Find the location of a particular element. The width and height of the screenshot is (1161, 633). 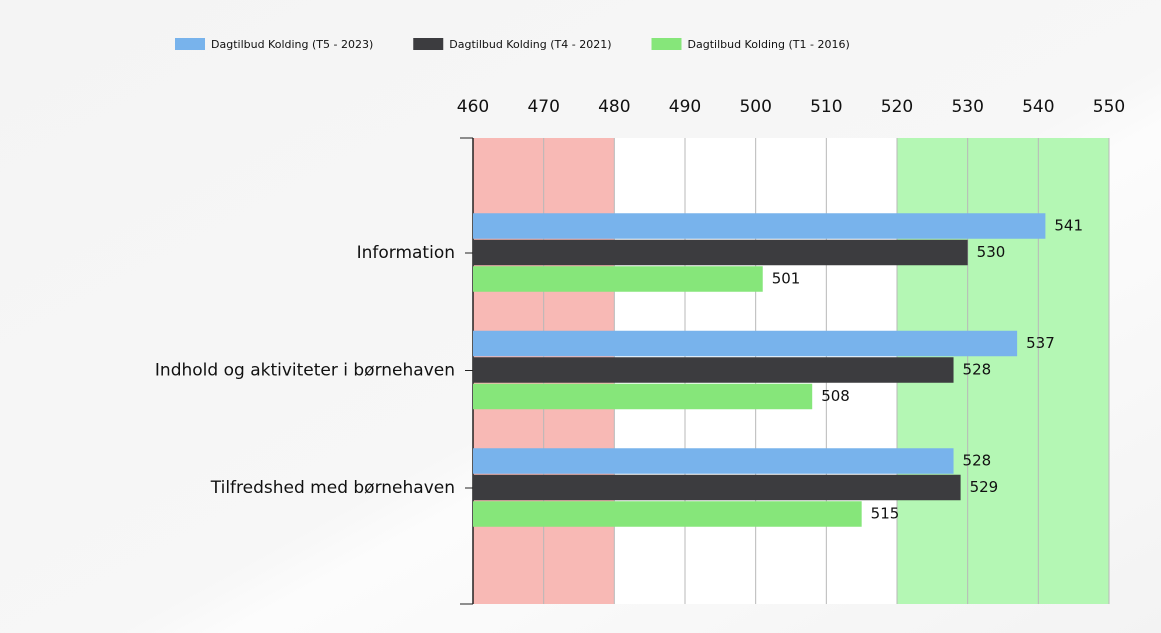

x-tick-label: 490 is located at coordinates (685, 107).